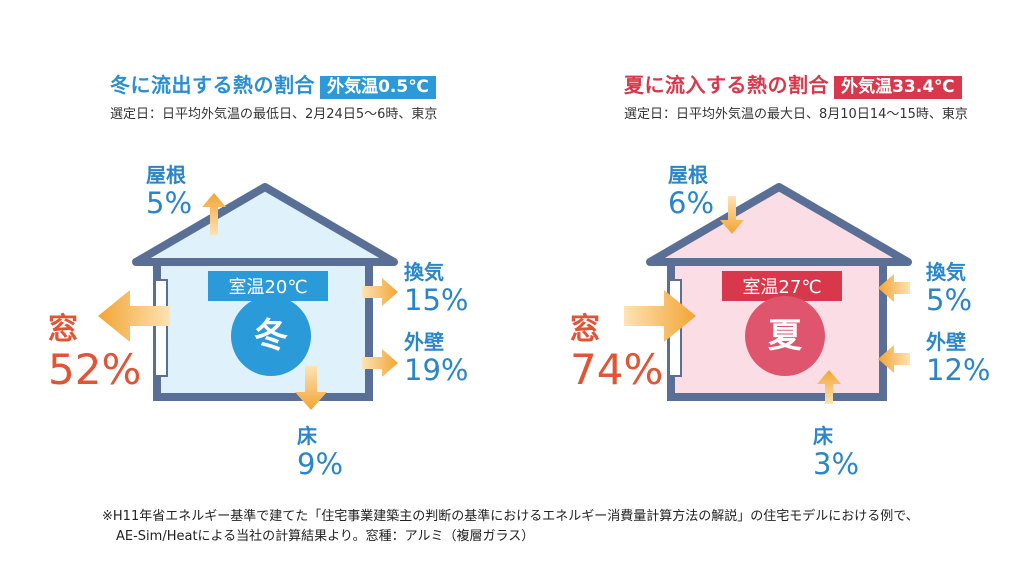 The width and height of the screenshot is (1024, 578). What do you see at coordinates (380, 292) in the screenshot?
I see `winter-vent-arrow` at bounding box center [380, 292].